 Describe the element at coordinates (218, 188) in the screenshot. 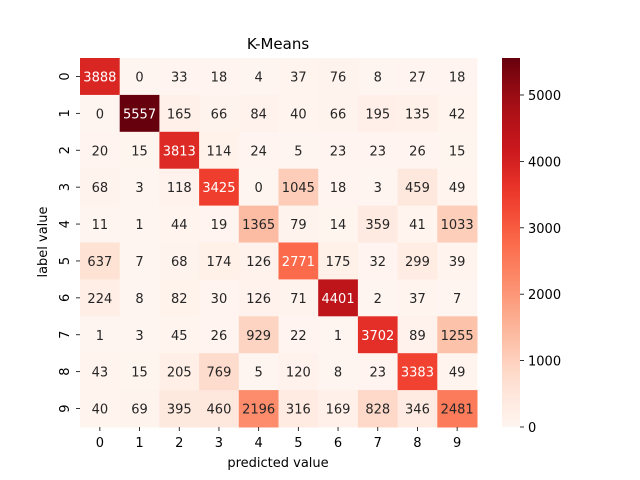

I see `cell-value-3-3: 3425` at that location.